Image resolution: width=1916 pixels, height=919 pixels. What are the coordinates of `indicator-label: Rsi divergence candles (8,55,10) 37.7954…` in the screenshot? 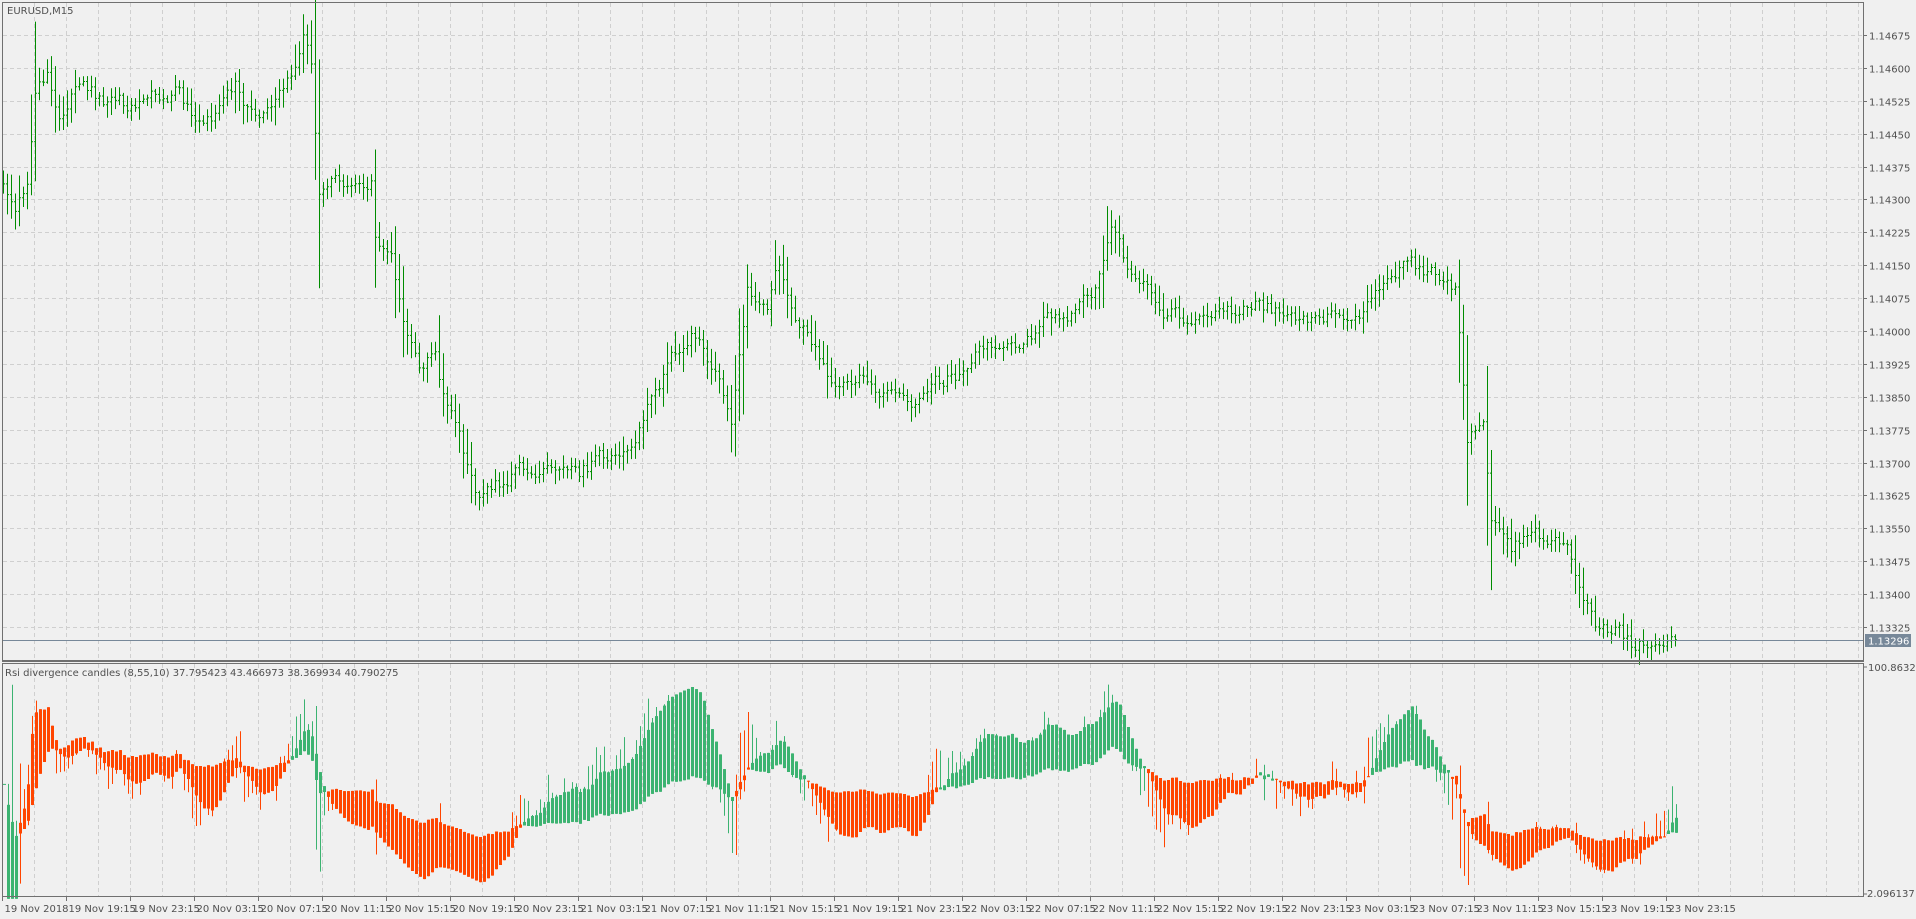 It's located at (202, 673).